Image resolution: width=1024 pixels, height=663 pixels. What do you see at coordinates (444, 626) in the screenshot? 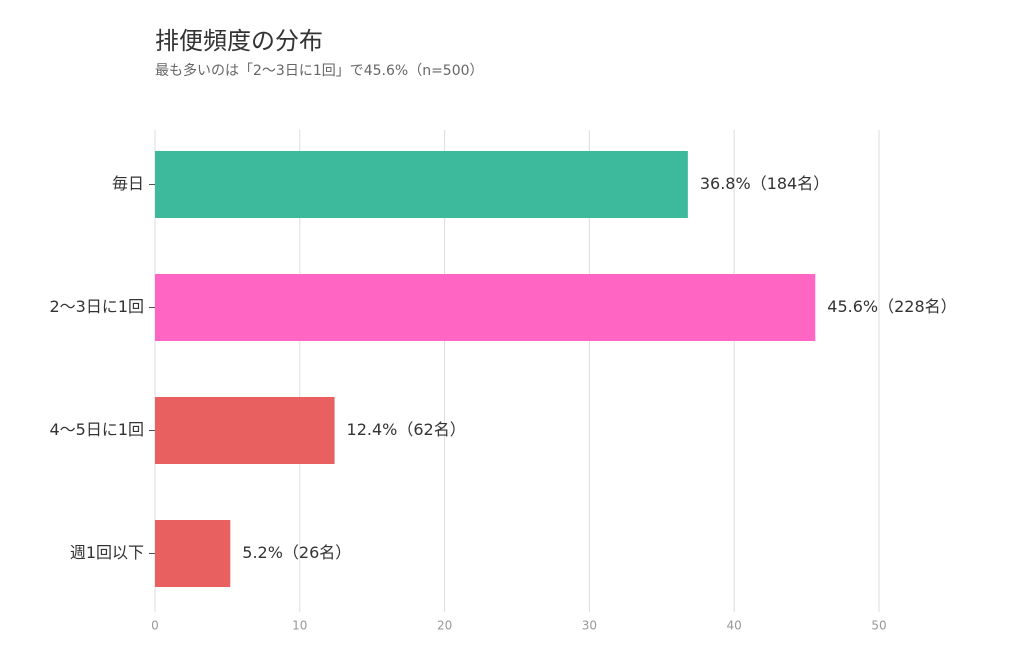
I see `x-tick-label: 20` at bounding box center [444, 626].